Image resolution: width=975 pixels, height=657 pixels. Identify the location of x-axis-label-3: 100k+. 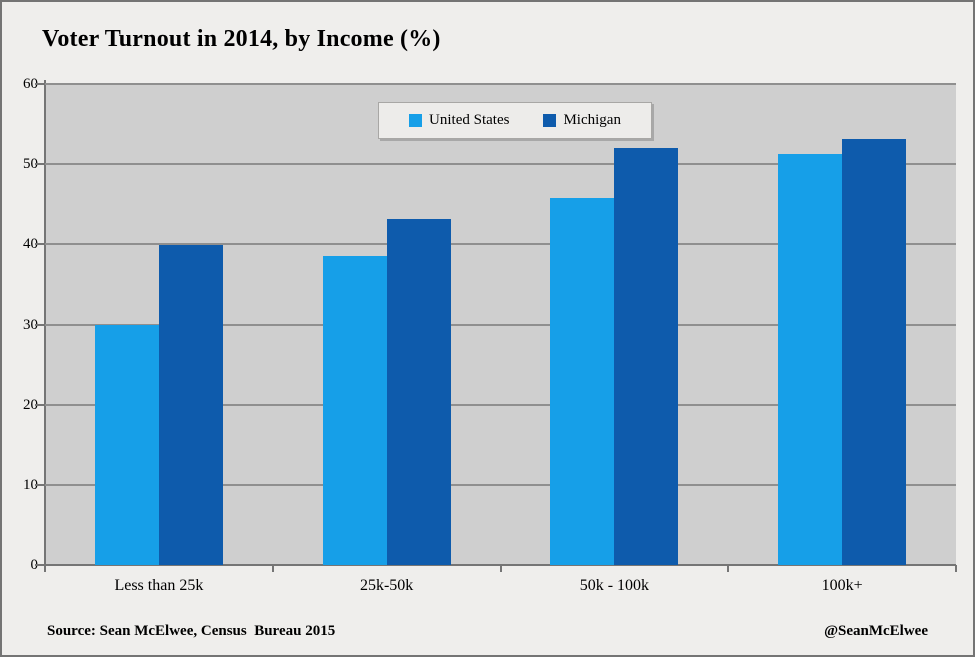
(842, 585).